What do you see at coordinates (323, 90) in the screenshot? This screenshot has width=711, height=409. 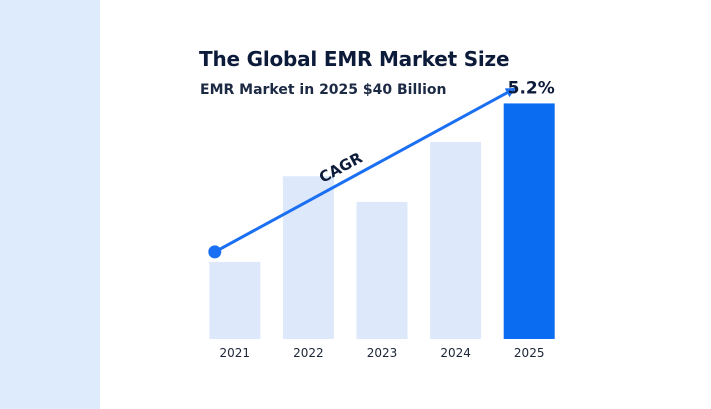 I see `chart-subtitle: EMR Market in 2025 $40 Billion` at bounding box center [323, 90].